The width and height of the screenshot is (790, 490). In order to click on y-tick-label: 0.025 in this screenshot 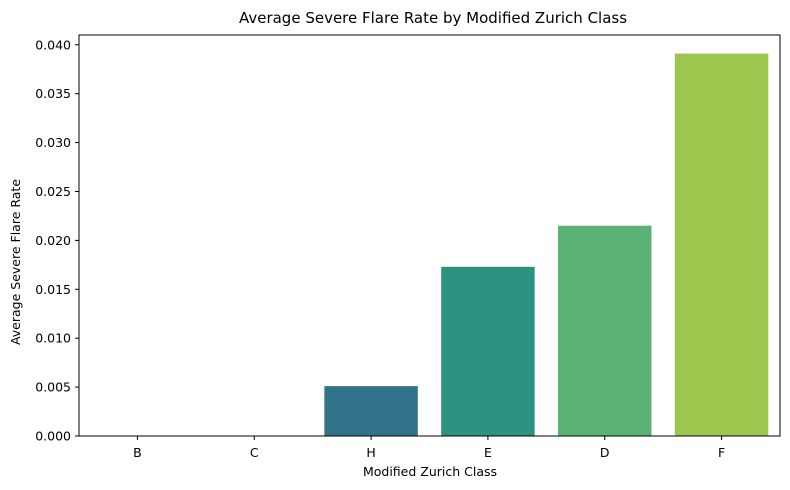, I will do `click(53, 191)`.